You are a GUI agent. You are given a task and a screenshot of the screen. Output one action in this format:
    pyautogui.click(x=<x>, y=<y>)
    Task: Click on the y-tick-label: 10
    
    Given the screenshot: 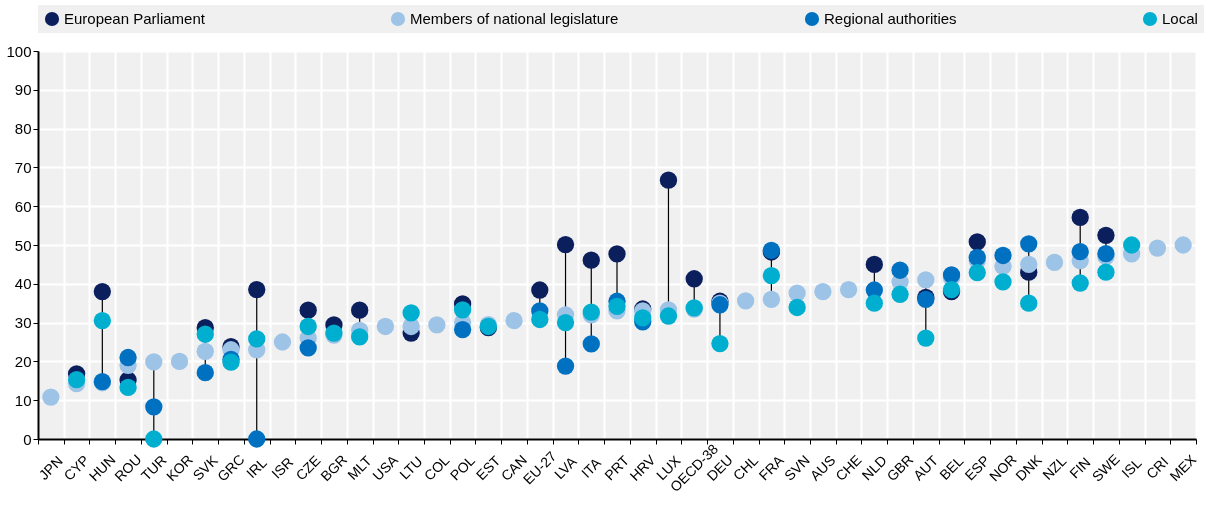 What is the action you would take?
    pyautogui.click(x=23, y=400)
    